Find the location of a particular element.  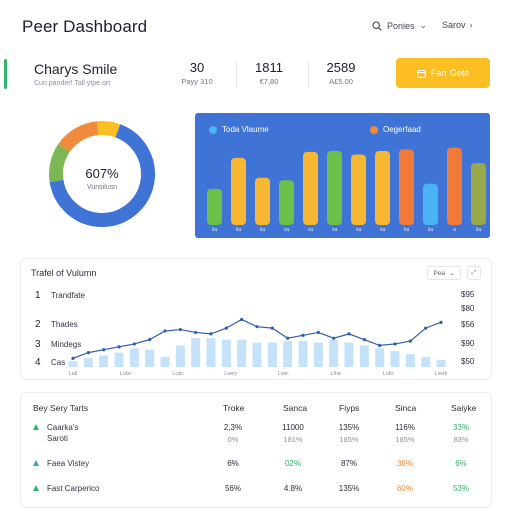

search-dropdown: Ponies ⌄ is located at coordinates (399, 25).